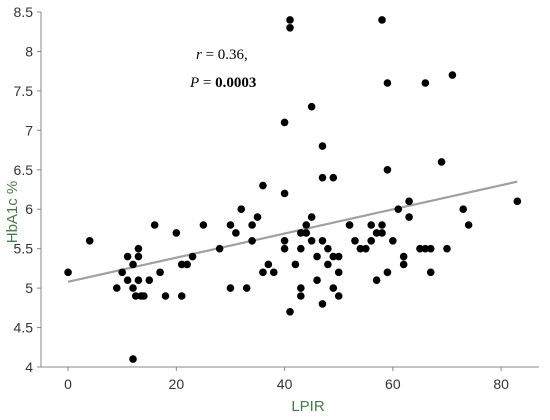  Describe the element at coordinates (29, 367) in the screenshot. I see `y-tick-label: 4` at that location.